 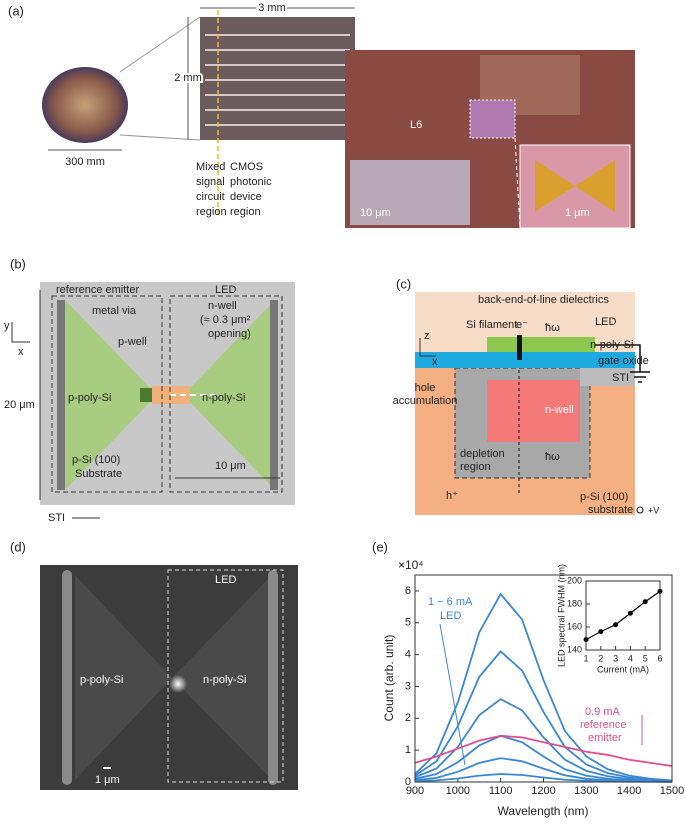 What do you see at coordinates (114, 311) in the screenshot?
I see `label: metal via` at bounding box center [114, 311].